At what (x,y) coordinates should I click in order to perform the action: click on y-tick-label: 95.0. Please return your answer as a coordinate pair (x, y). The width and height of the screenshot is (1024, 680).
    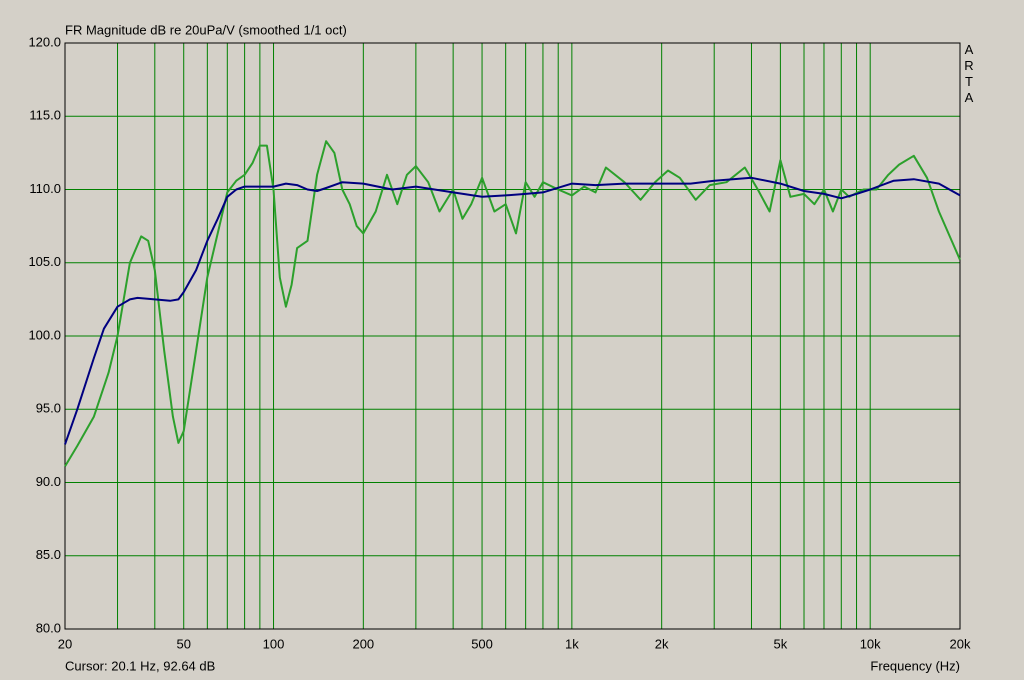
    Looking at the image, I should click on (48, 408).